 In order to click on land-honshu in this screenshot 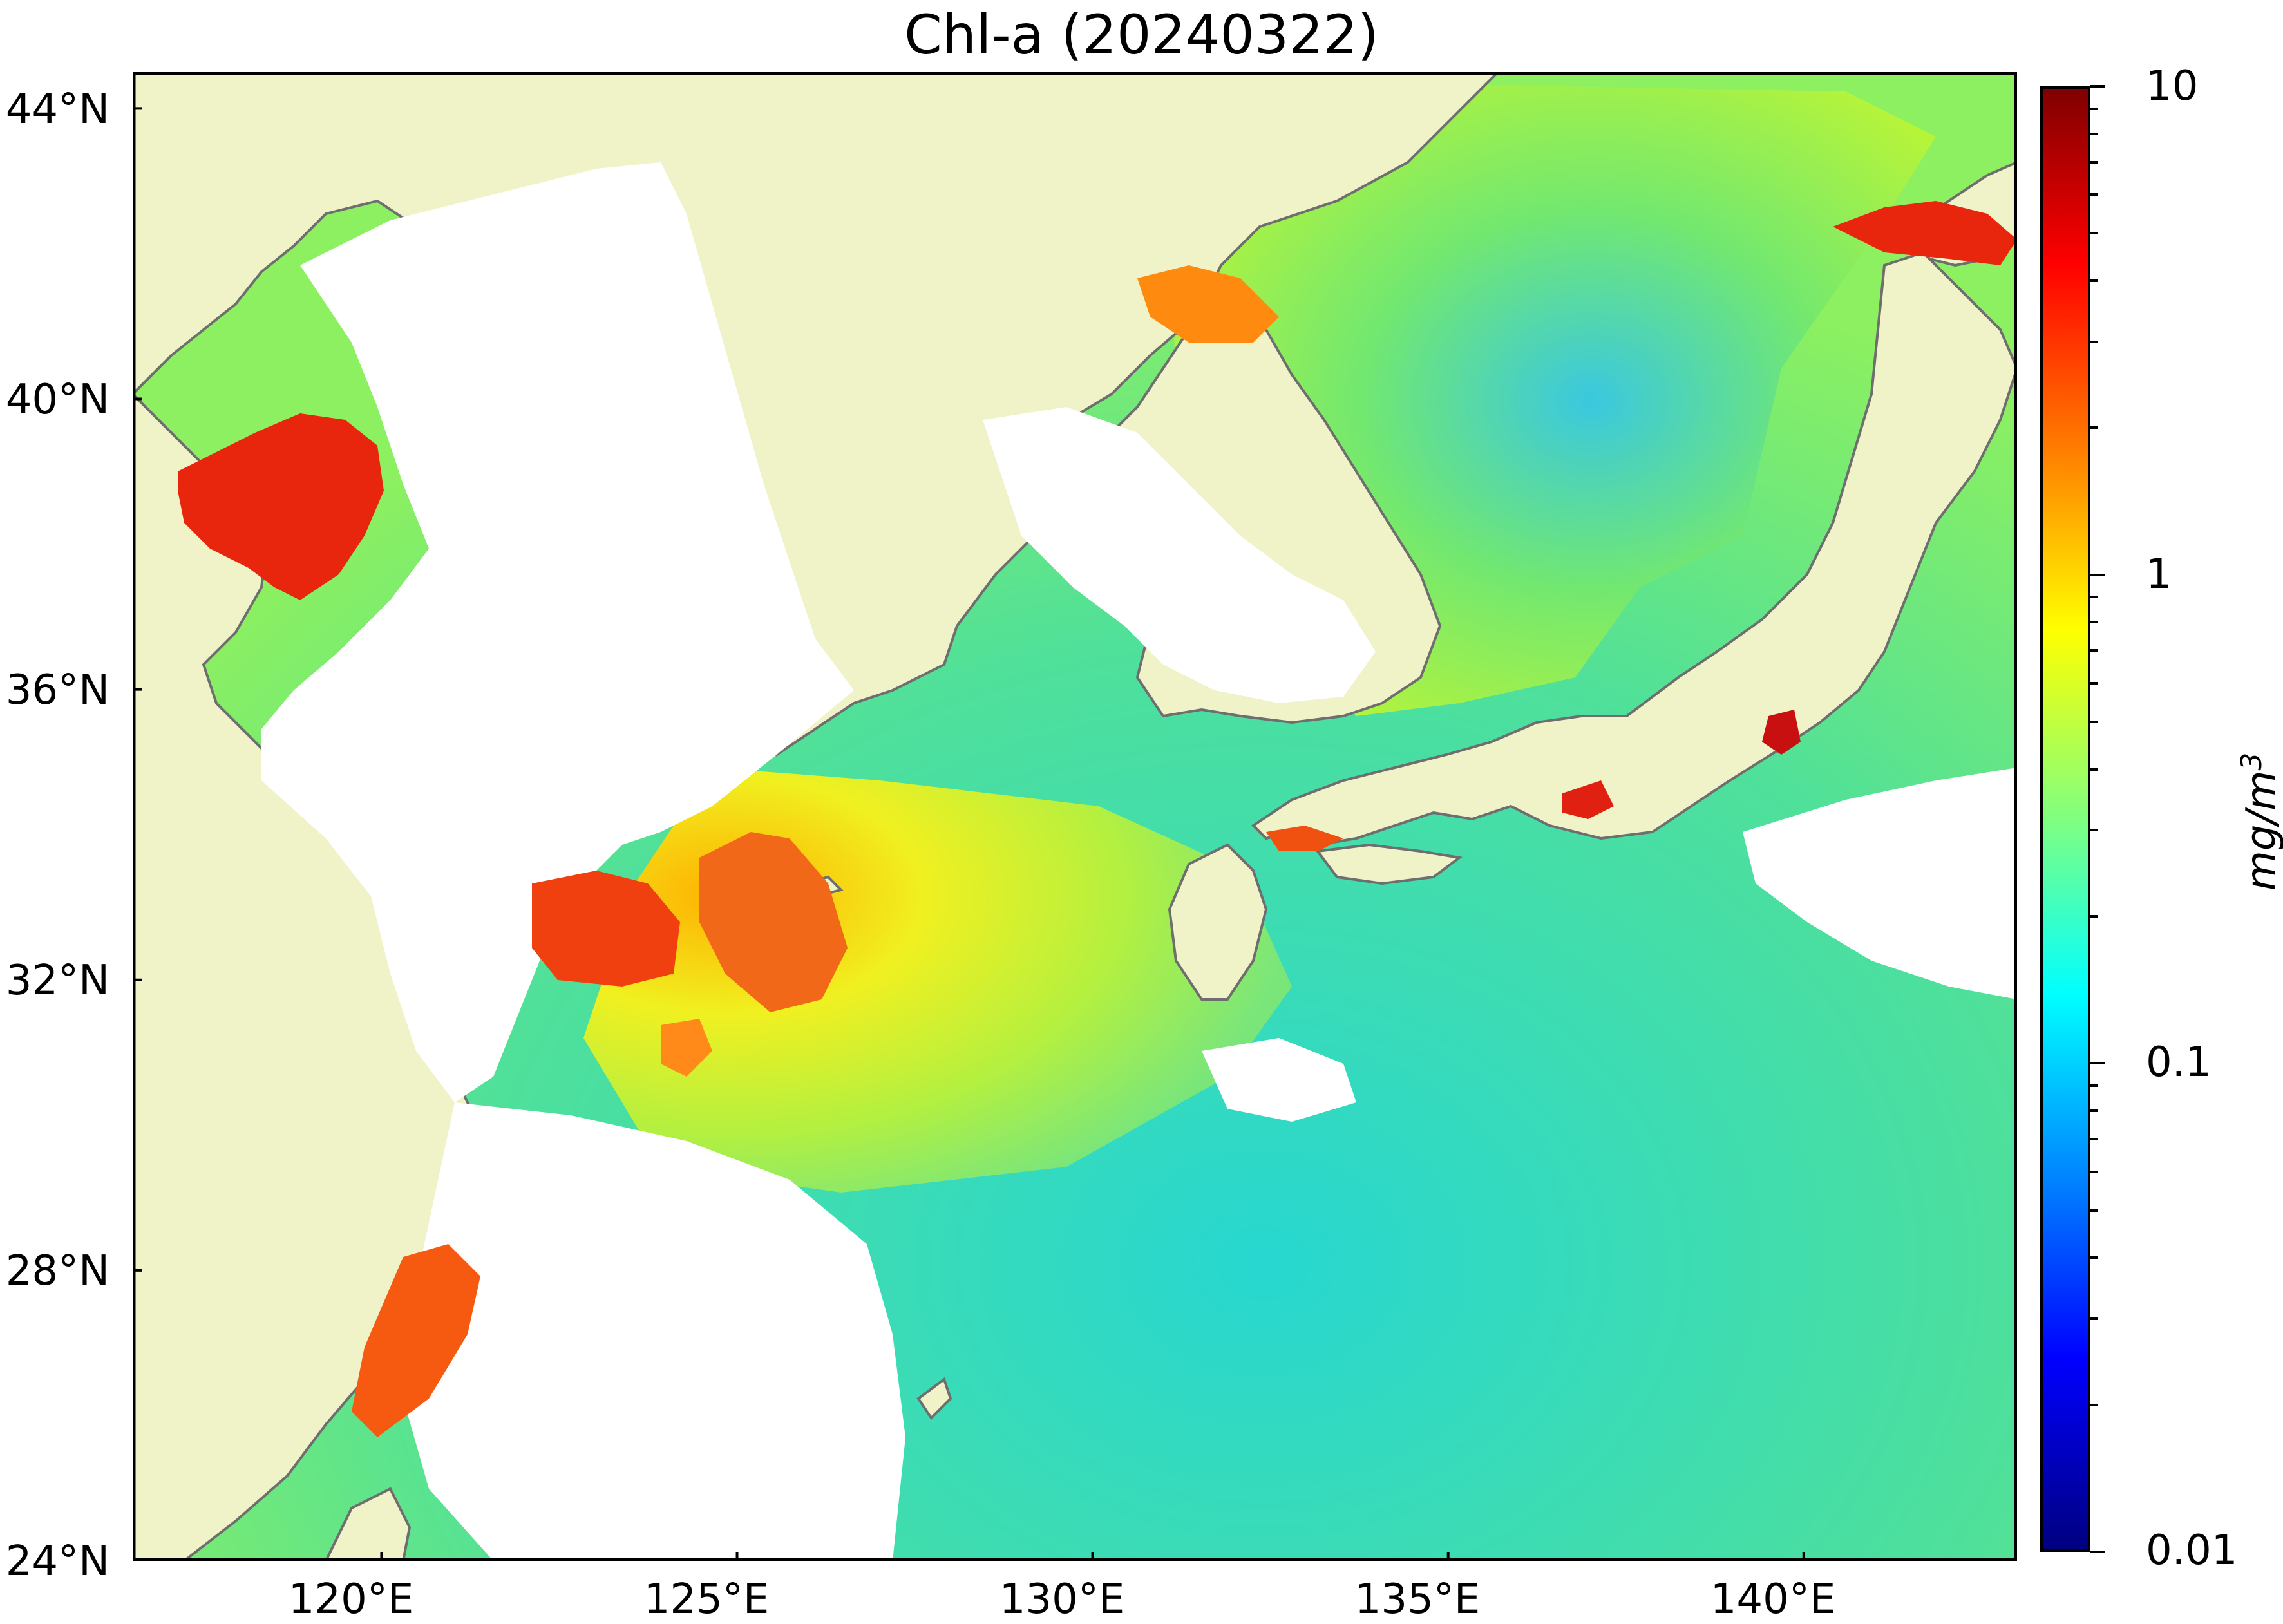, I will do `click(1634, 548)`.